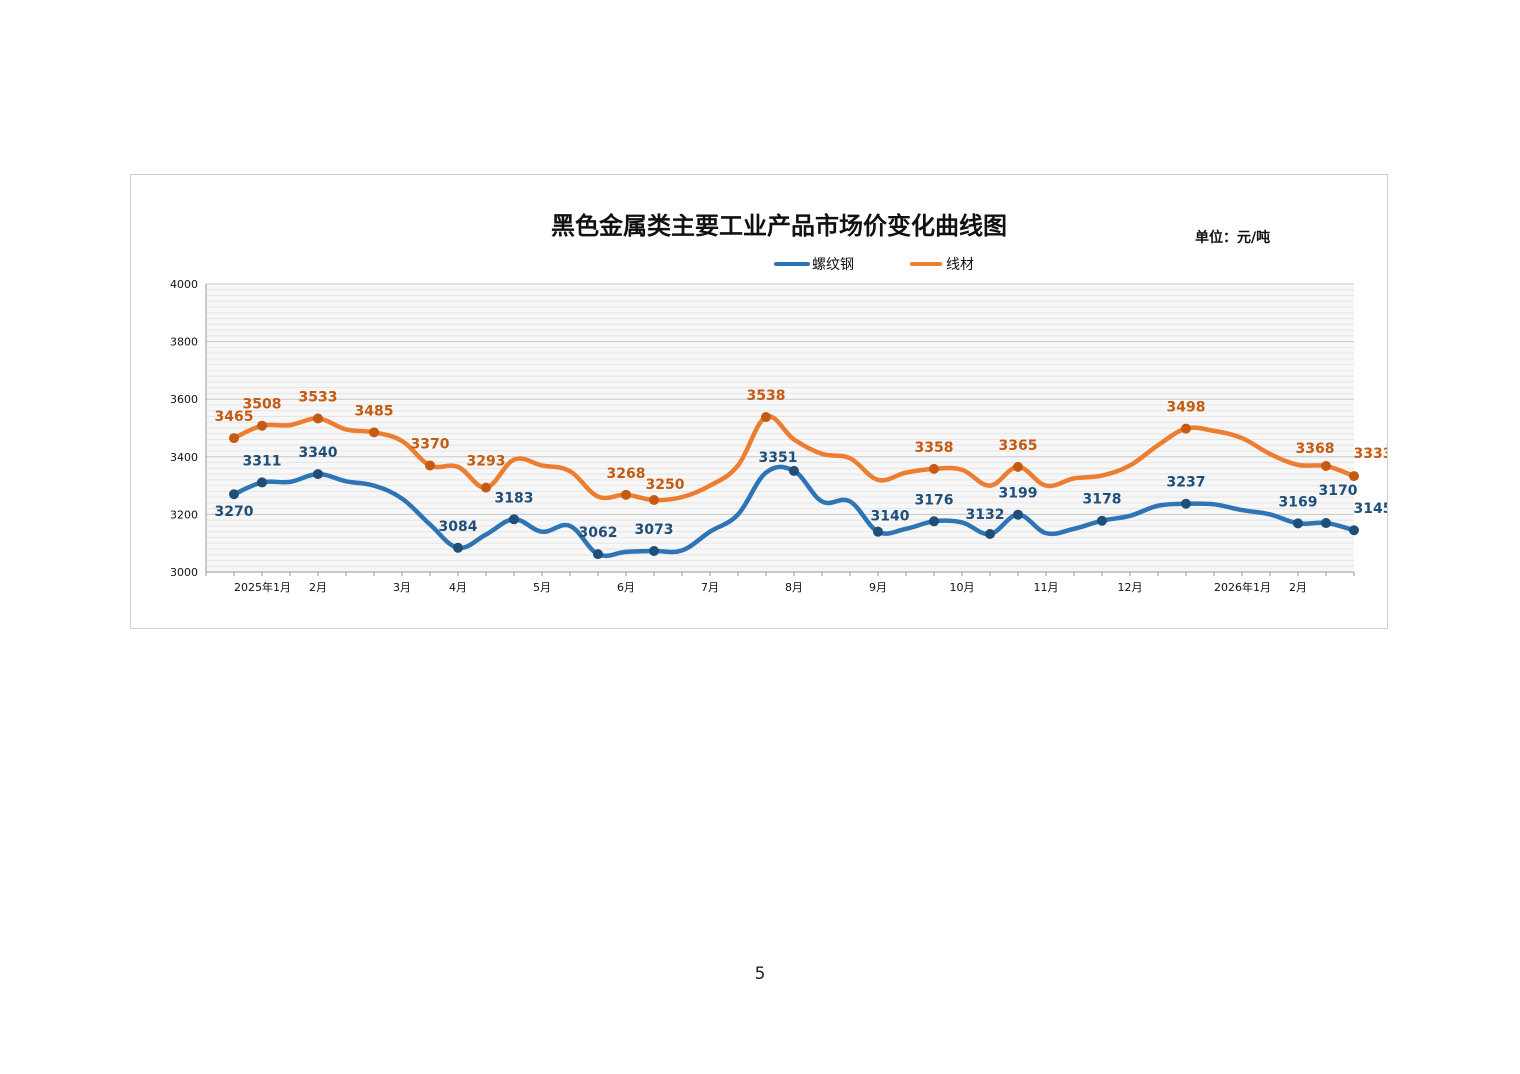 The width and height of the screenshot is (1520, 1074). I want to click on data-label-wire: 3533, so click(318, 397).